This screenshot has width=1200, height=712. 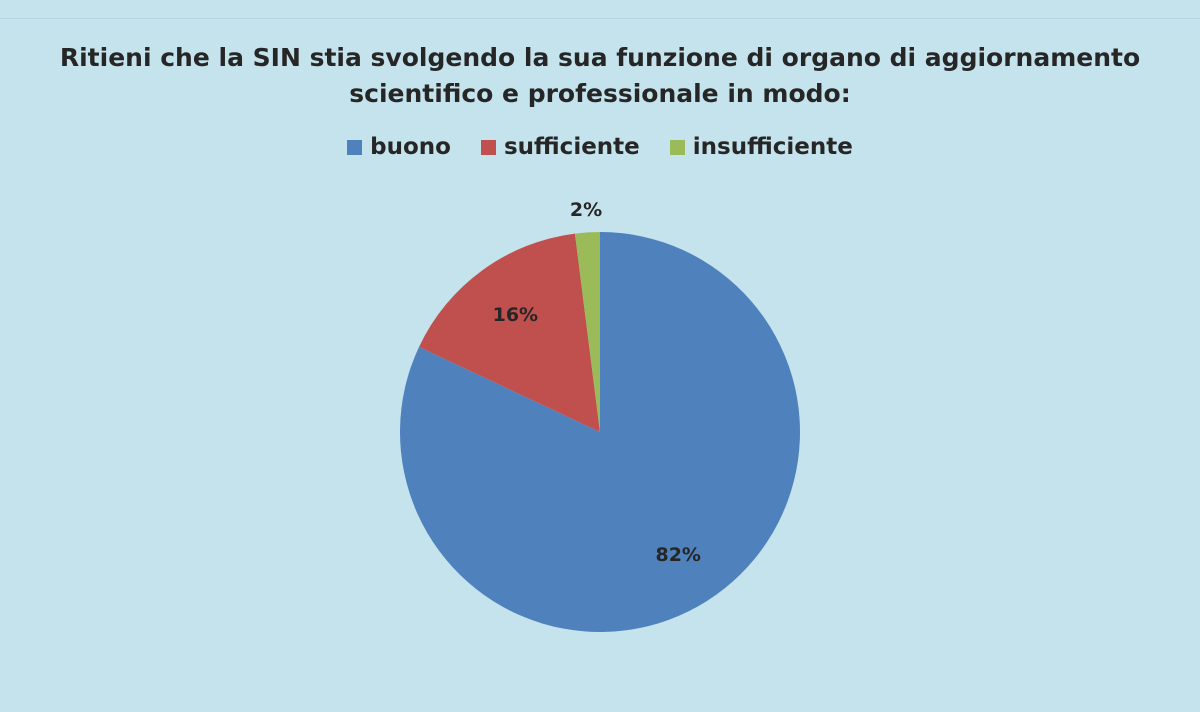 I want to click on data-label-insufficiente: 2%, so click(x=586, y=210).